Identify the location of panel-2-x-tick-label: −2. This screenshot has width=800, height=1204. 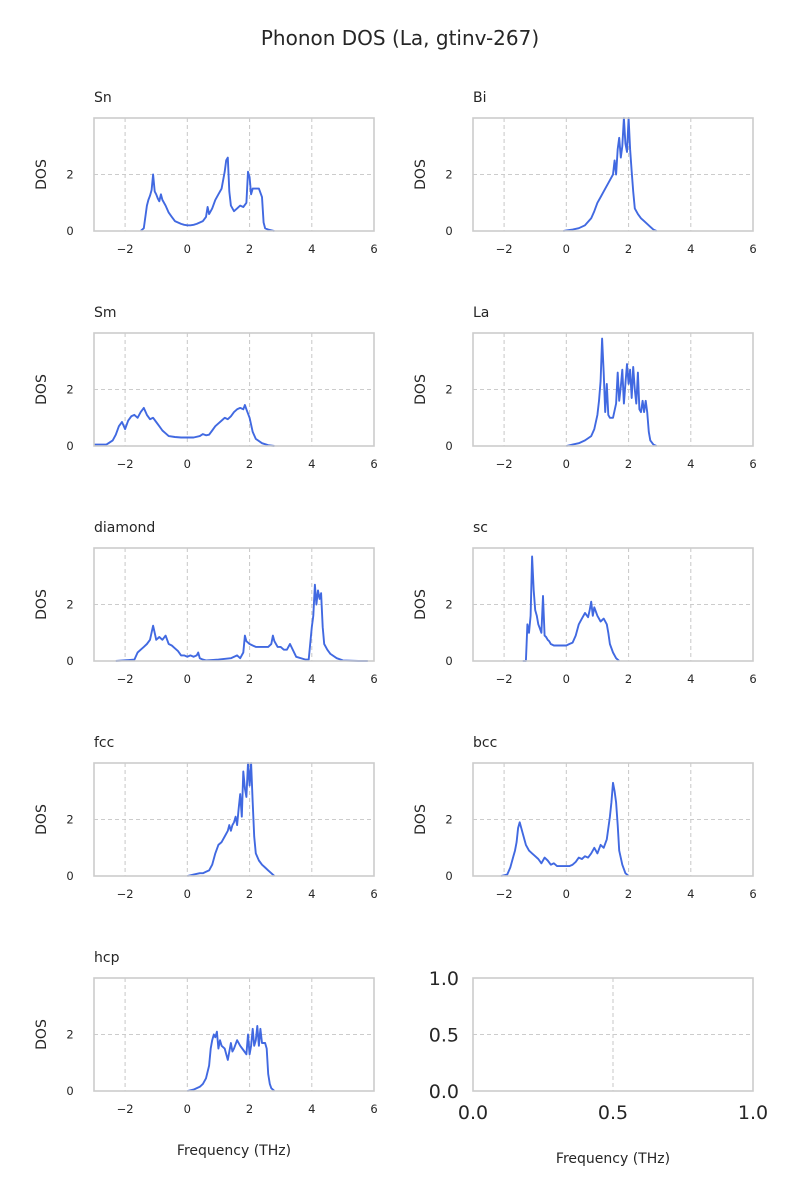
(125, 464).